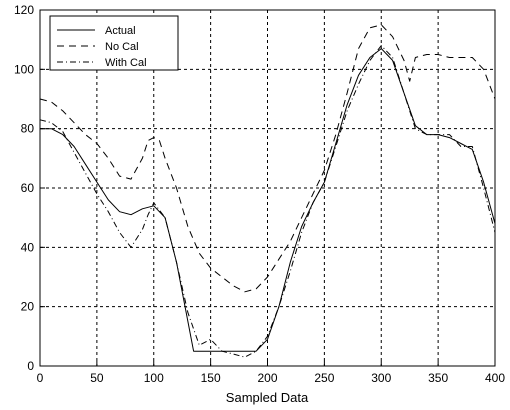 The image size is (510, 410). What do you see at coordinates (120, 31) in the screenshot?
I see `legend-label-actual: Actual` at bounding box center [120, 31].